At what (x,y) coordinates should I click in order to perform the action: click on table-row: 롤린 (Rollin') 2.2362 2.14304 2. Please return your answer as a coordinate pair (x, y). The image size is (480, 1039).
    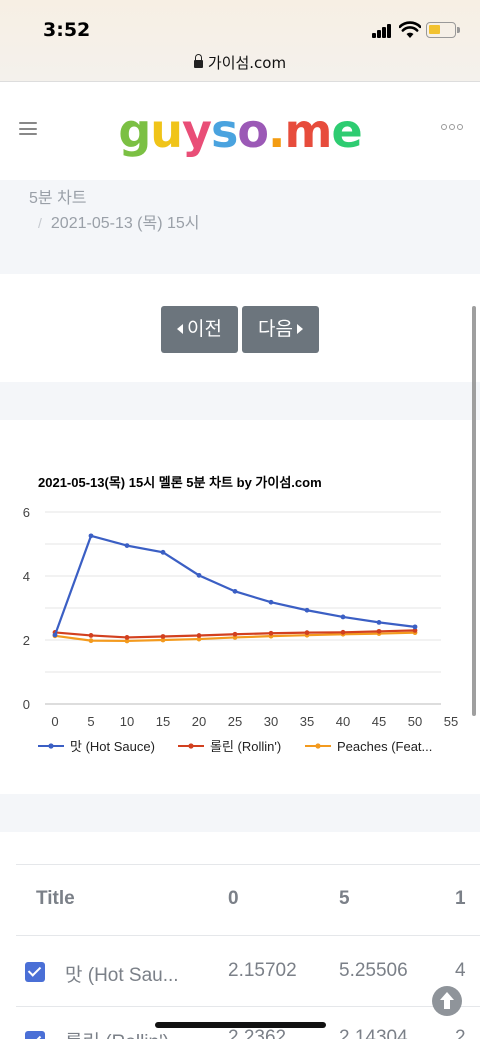
    Looking at the image, I should click on (248, 1022).